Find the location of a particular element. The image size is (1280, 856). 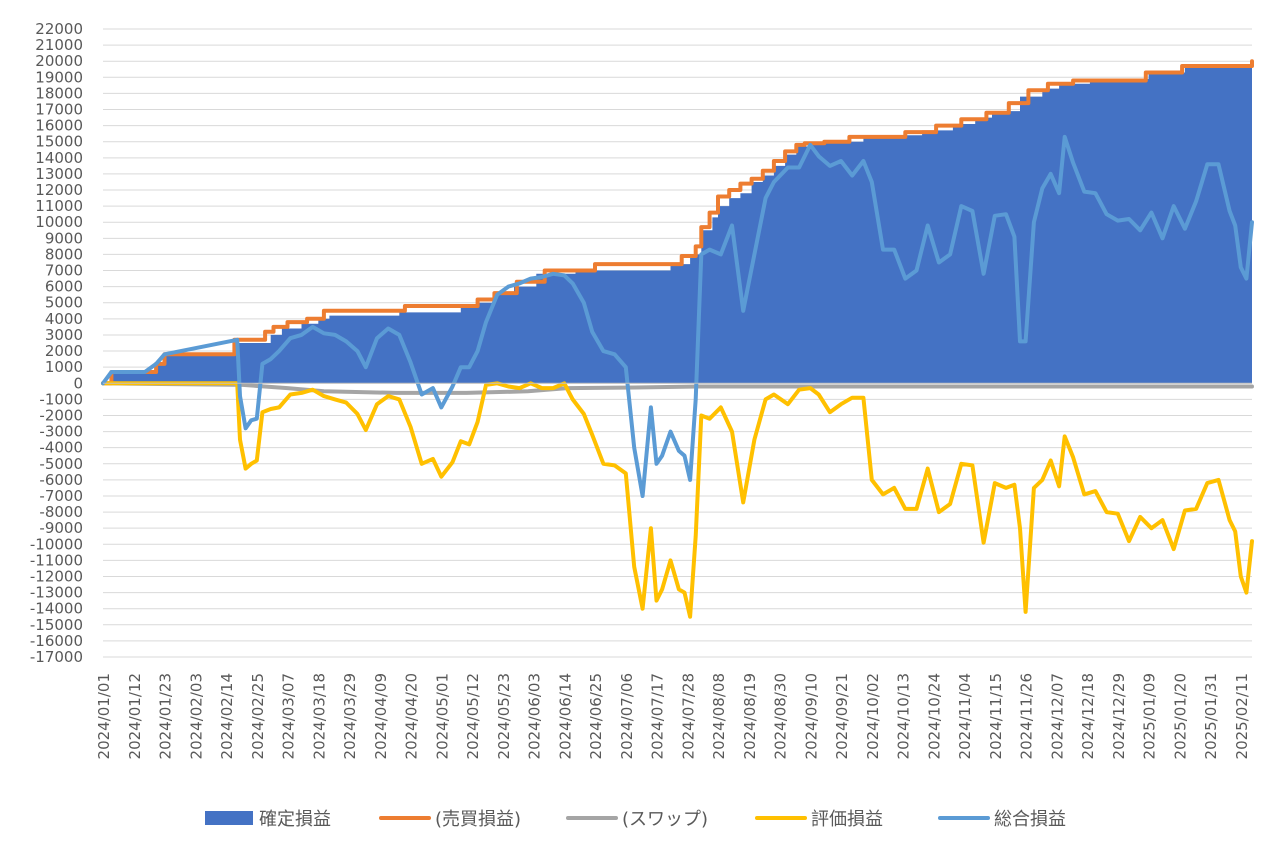

x-tick-label: 2024/07/17 is located at coordinates (658, 716).